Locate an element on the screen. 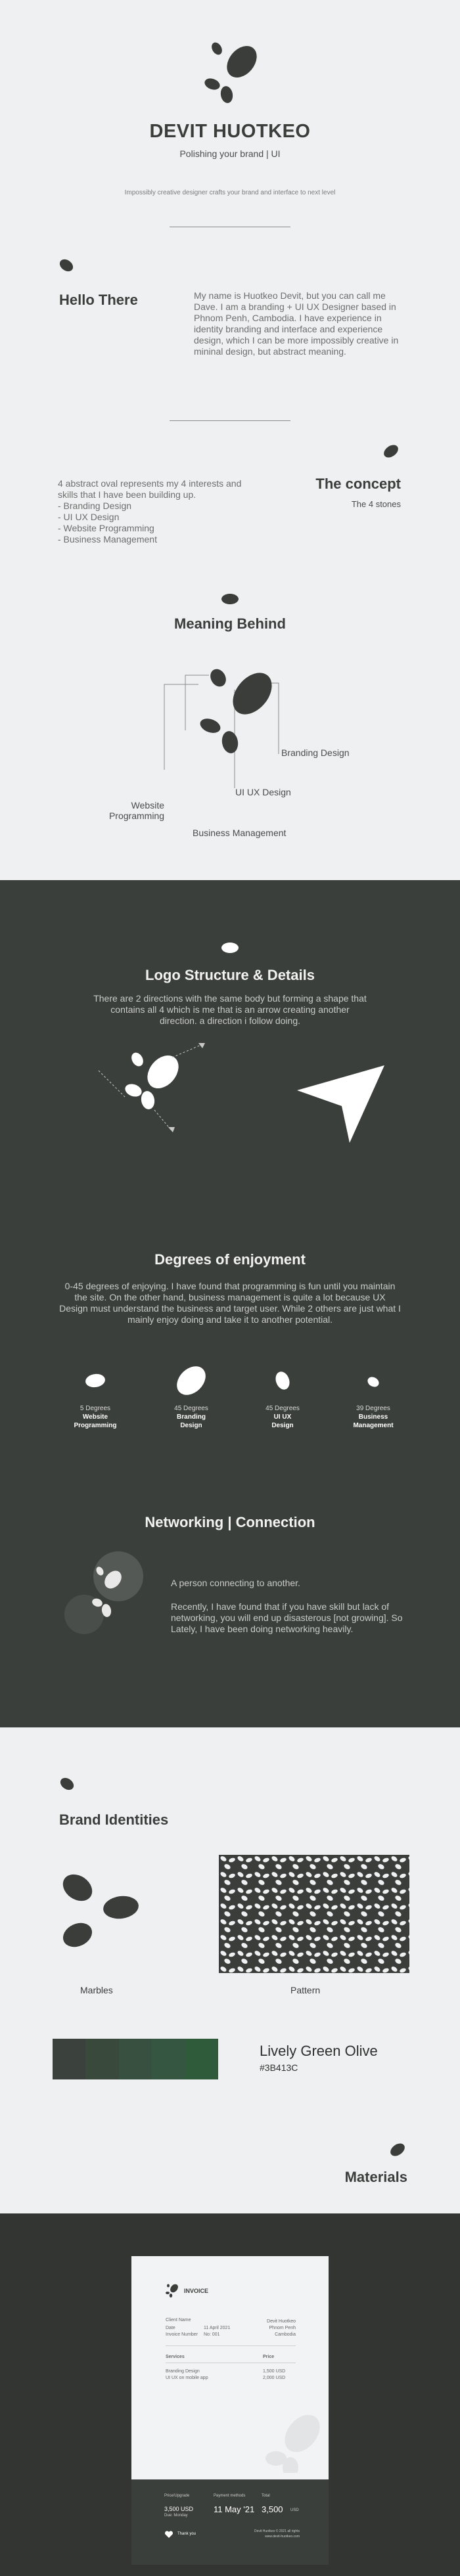  color-swatches is located at coordinates (136, 2059).